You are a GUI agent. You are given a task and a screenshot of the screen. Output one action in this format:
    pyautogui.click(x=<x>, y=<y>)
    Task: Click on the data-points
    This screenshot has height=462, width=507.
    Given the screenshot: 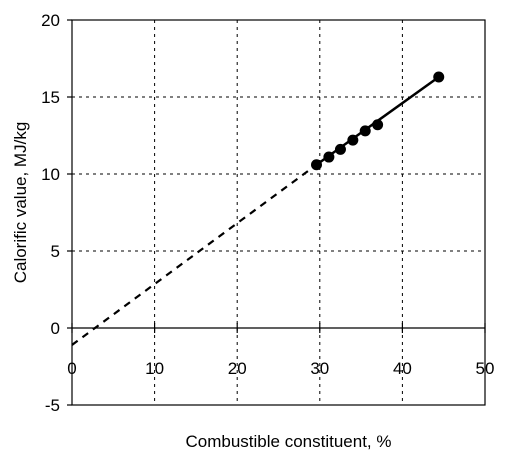 What is the action you would take?
    pyautogui.click(x=377, y=121)
    